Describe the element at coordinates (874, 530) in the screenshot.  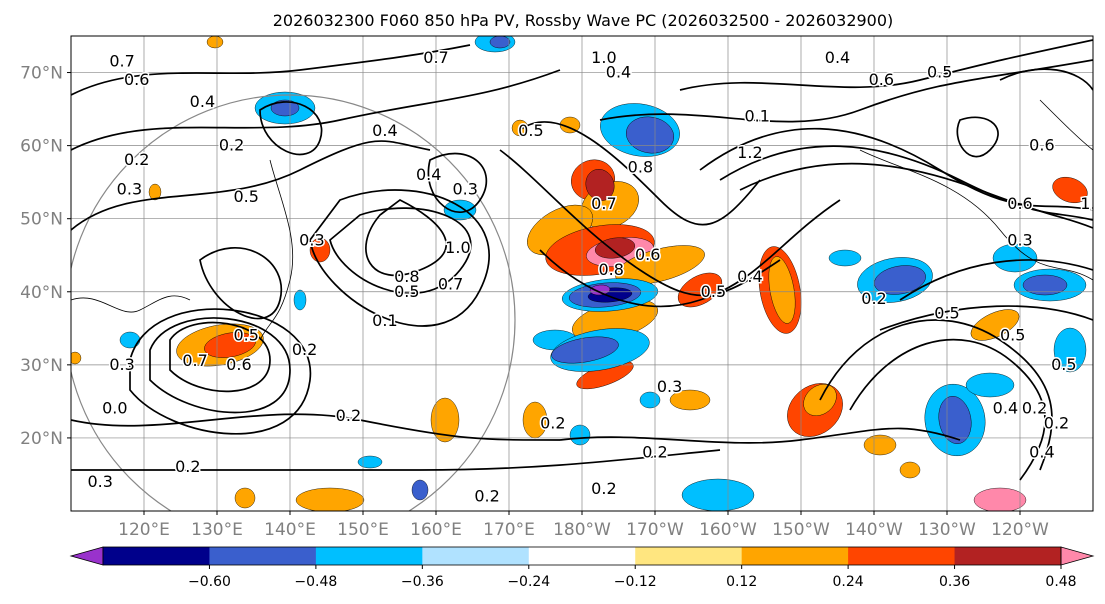
I see `x-tick-label: 140°W` at that location.